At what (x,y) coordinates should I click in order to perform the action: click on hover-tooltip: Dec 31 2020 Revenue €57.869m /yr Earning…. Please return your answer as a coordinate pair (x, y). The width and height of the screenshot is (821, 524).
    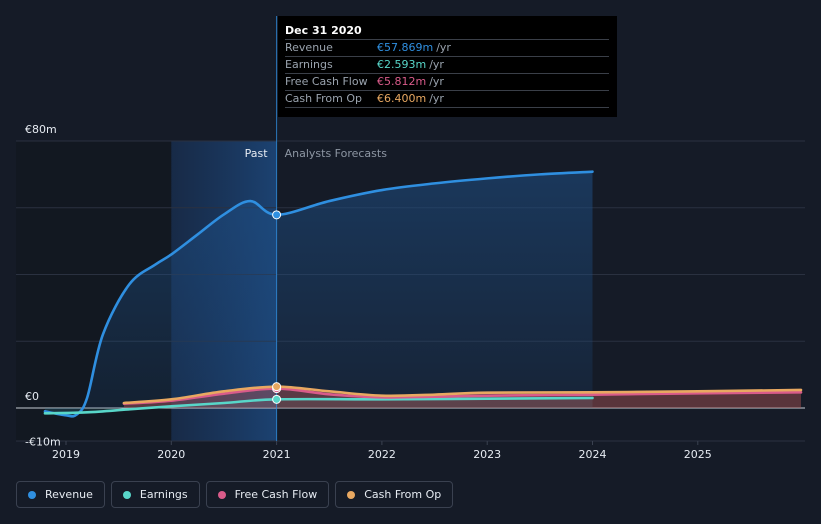
    Looking at the image, I should click on (447, 66).